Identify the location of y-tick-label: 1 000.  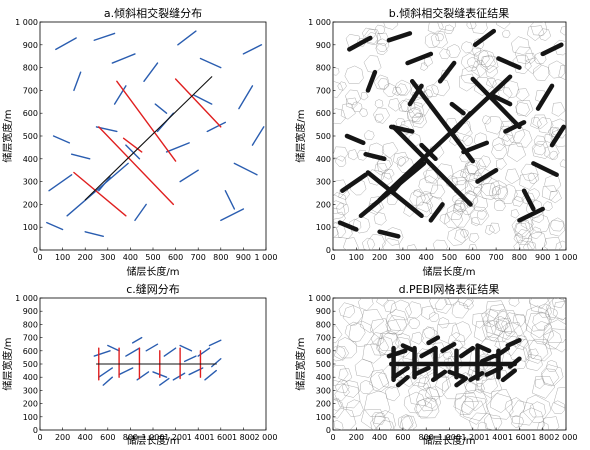
(26, 298).